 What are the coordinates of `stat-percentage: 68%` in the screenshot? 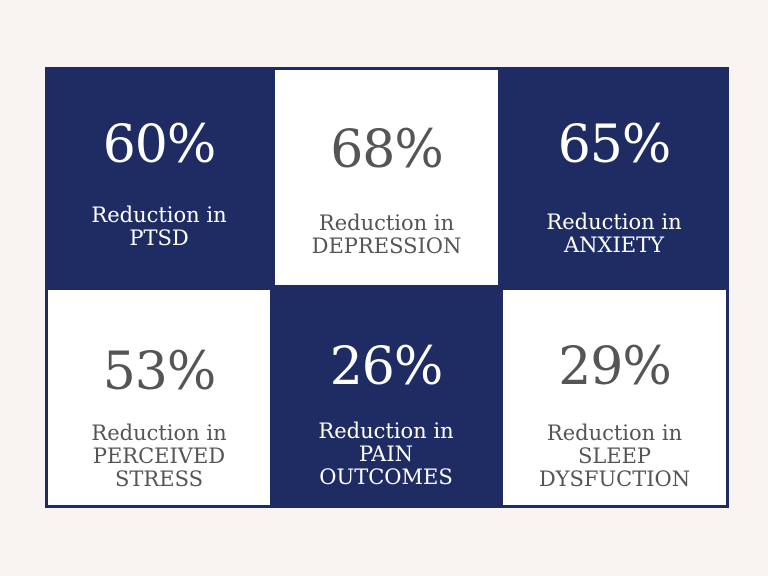 It's located at (387, 150).